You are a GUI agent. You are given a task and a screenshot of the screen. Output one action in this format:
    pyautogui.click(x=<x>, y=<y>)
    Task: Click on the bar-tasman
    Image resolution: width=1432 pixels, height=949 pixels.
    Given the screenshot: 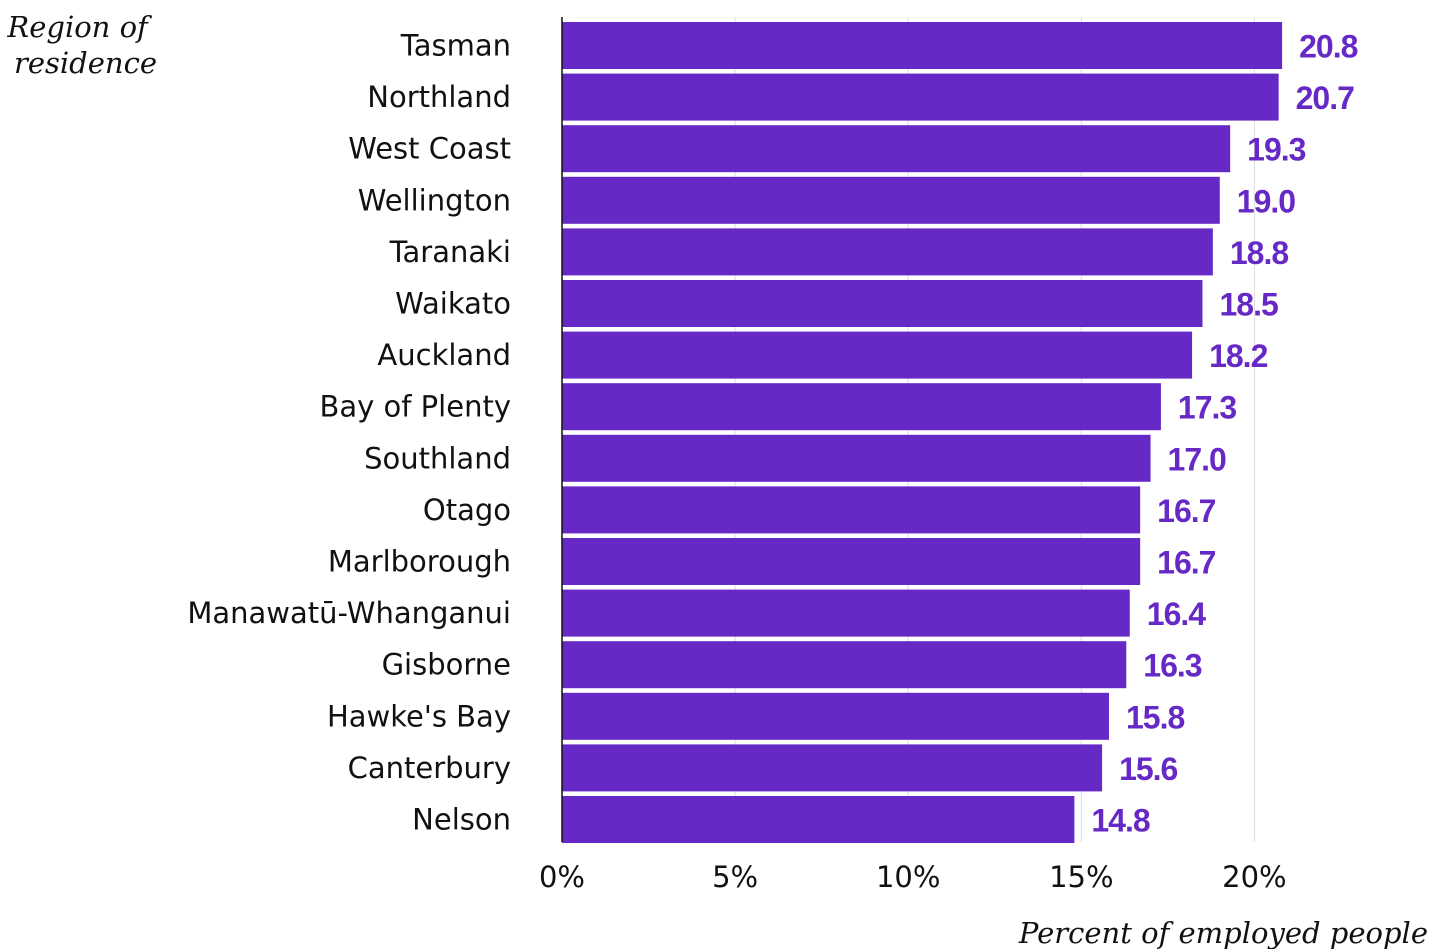 What is the action you would take?
    pyautogui.click(x=922, y=45)
    